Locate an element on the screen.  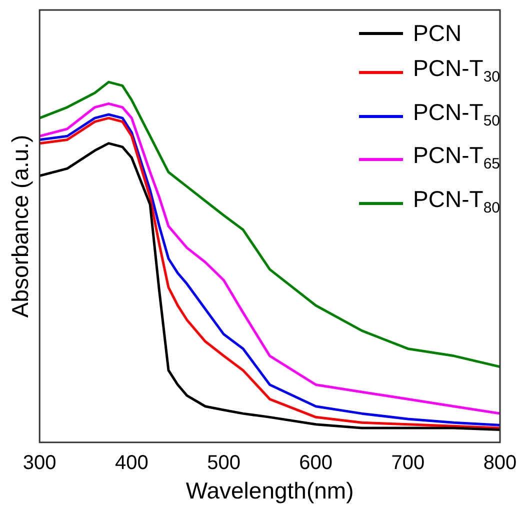
legend-label: PCN-T$_{80}$ is located at coordinates (456, 201).